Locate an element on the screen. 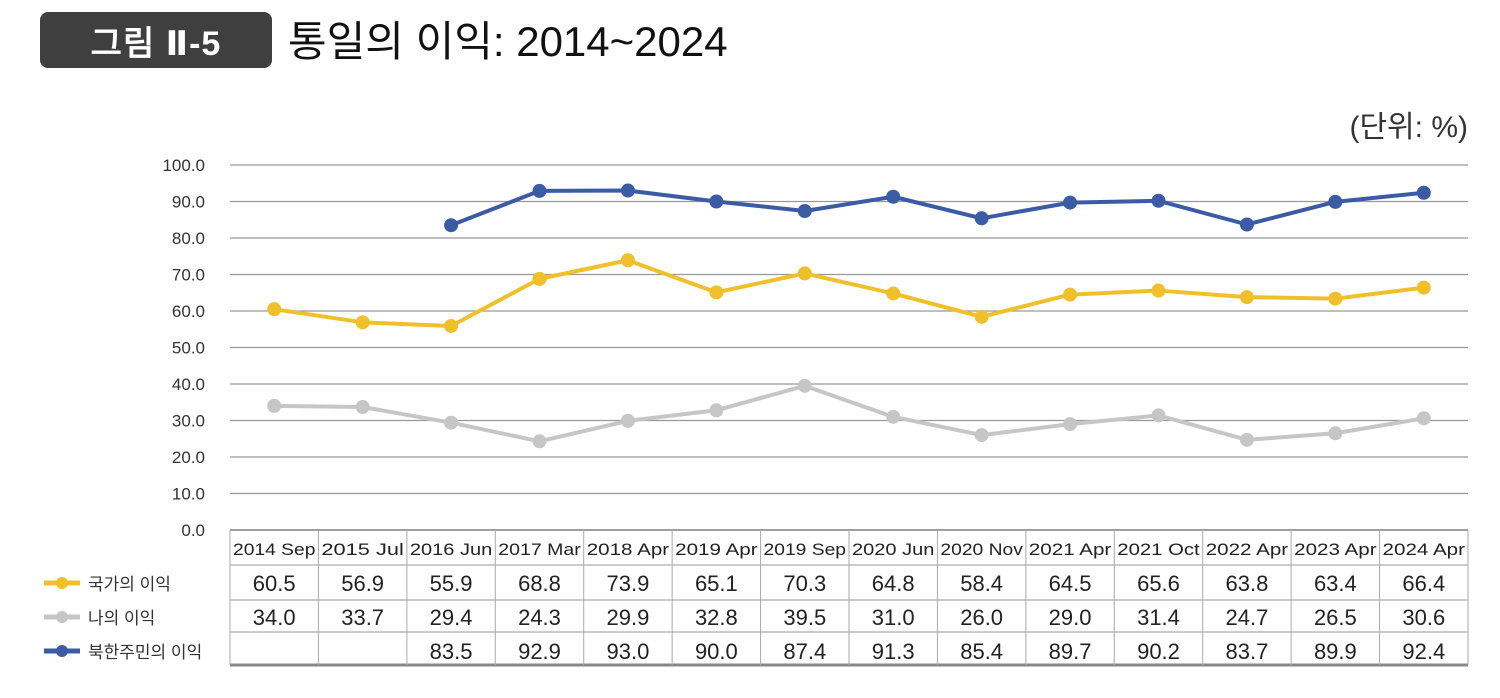 The width and height of the screenshot is (1500, 698). x-category-label: 2020 Nov is located at coordinates (981, 549).